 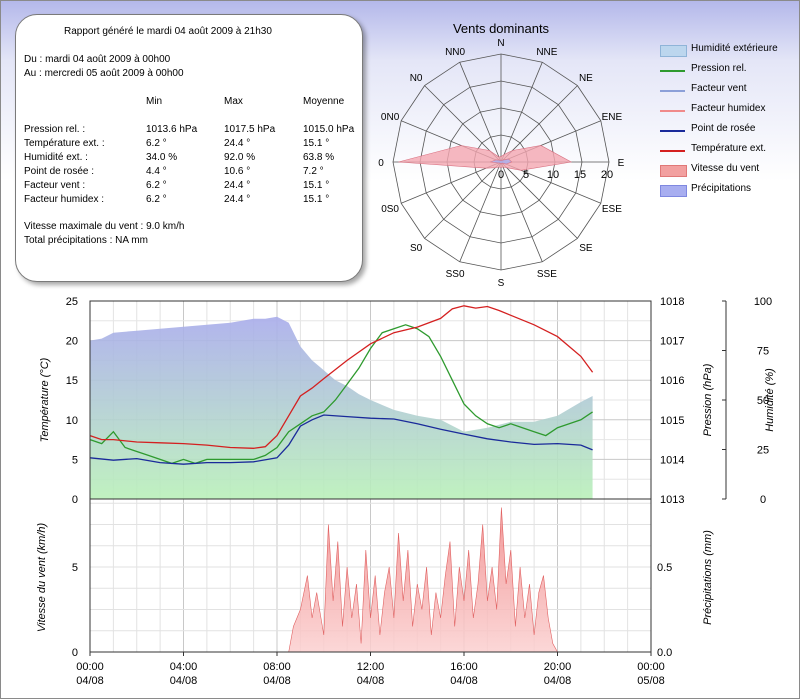 I want to click on legend-label: Point de rosée, so click(x=723, y=128).